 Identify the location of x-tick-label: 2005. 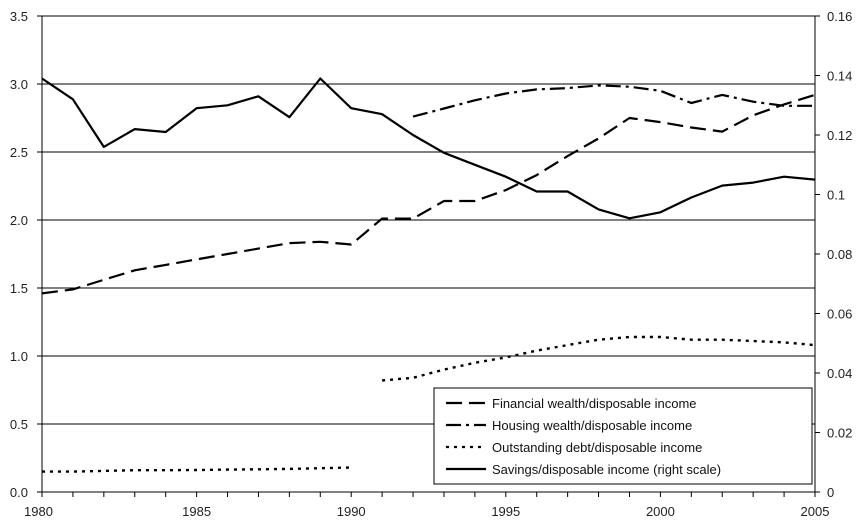
(815, 511).